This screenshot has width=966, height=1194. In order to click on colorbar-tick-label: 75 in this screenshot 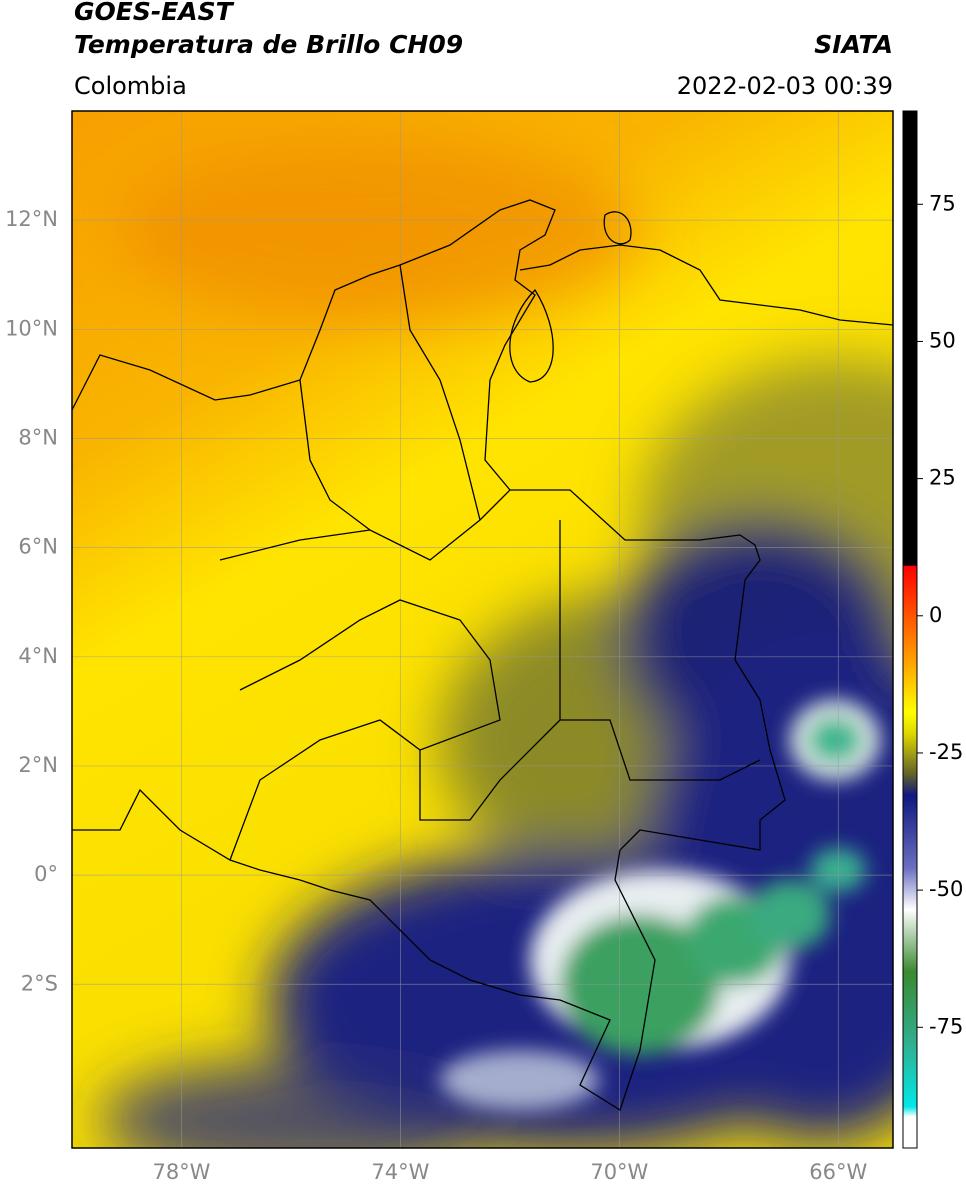, I will do `click(942, 203)`.